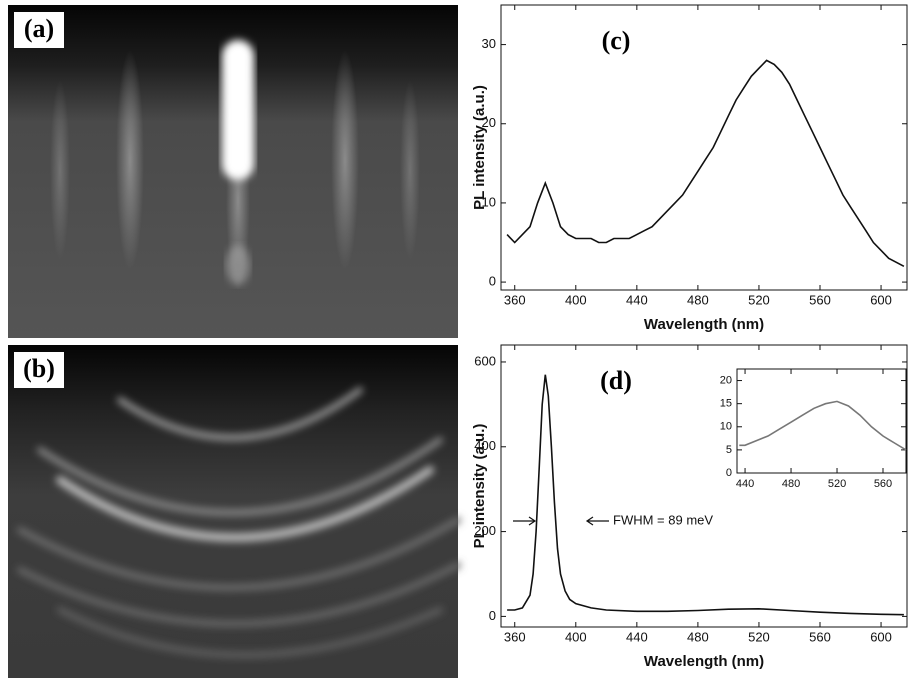 This screenshot has height=686, width=908. What do you see at coordinates (489, 43) in the screenshot?
I see `y-tick-label: 30` at bounding box center [489, 43].